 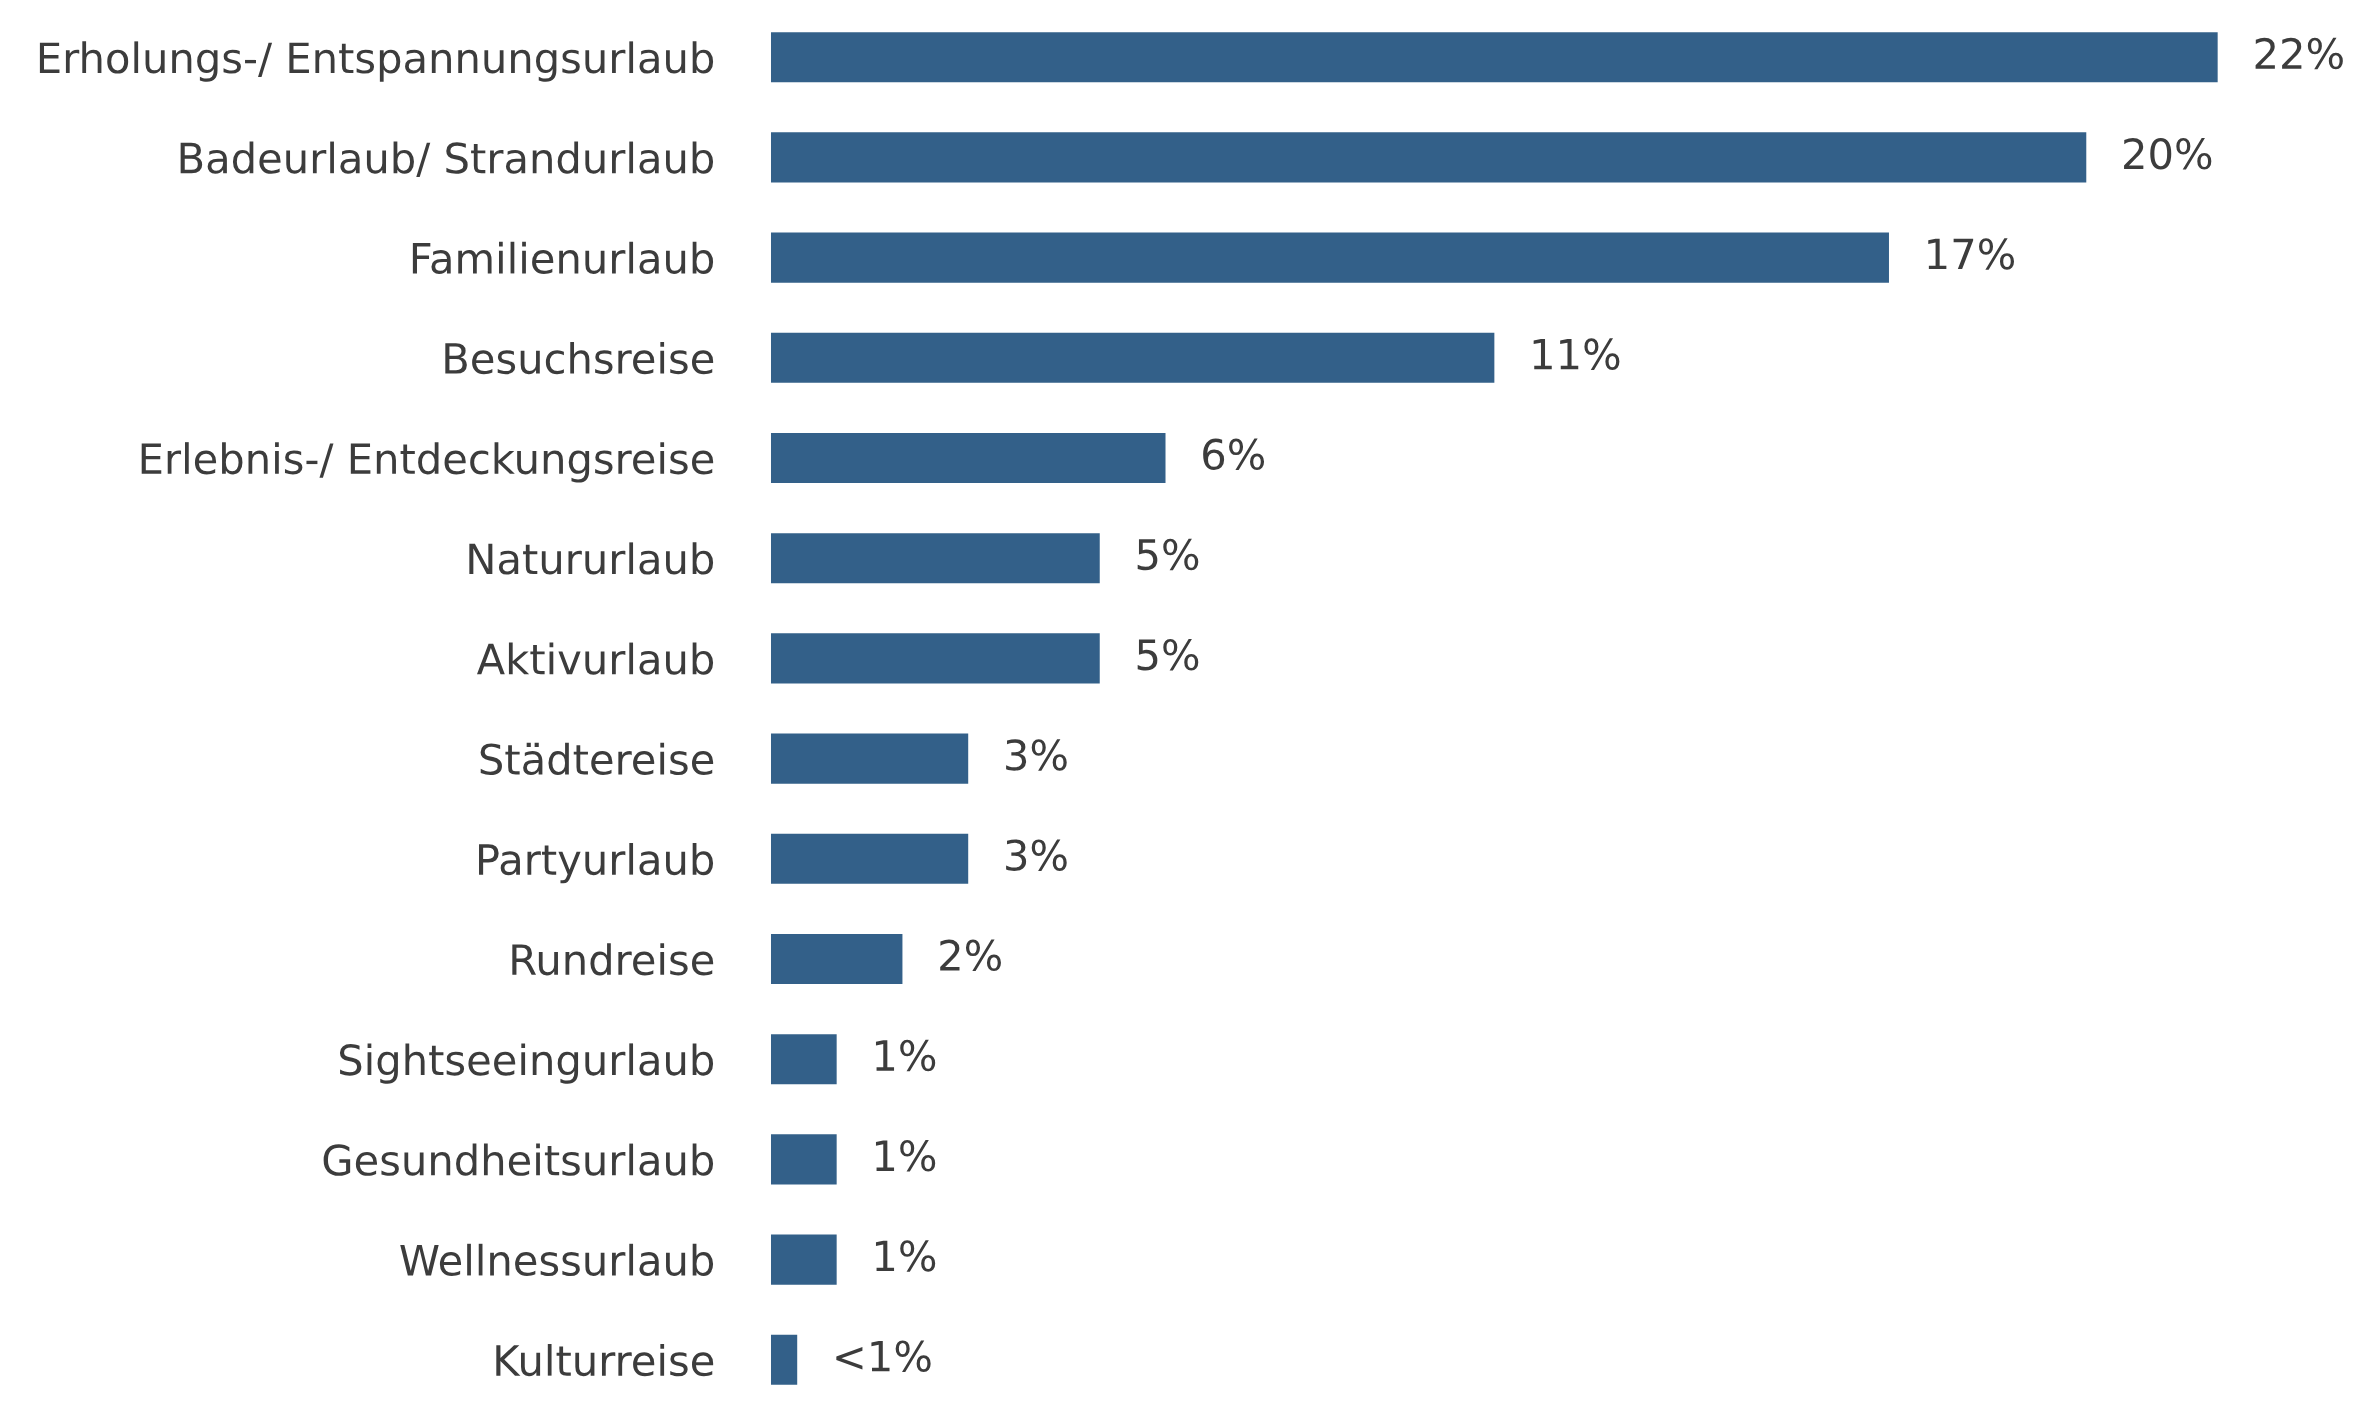 What do you see at coordinates (579, 358) in the screenshot?
I see `y-tick-label: Besuchsreise` at bounding box center [579, 358].